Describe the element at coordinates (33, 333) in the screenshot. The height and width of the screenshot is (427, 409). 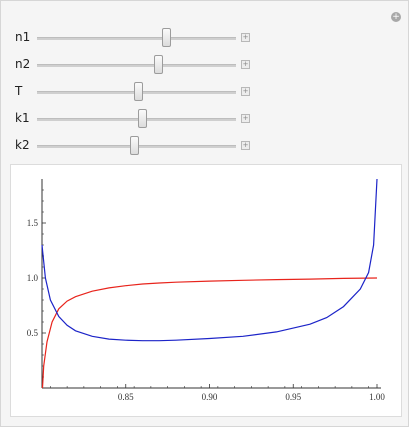
I see `y-tick-label: 0.5` at that location.